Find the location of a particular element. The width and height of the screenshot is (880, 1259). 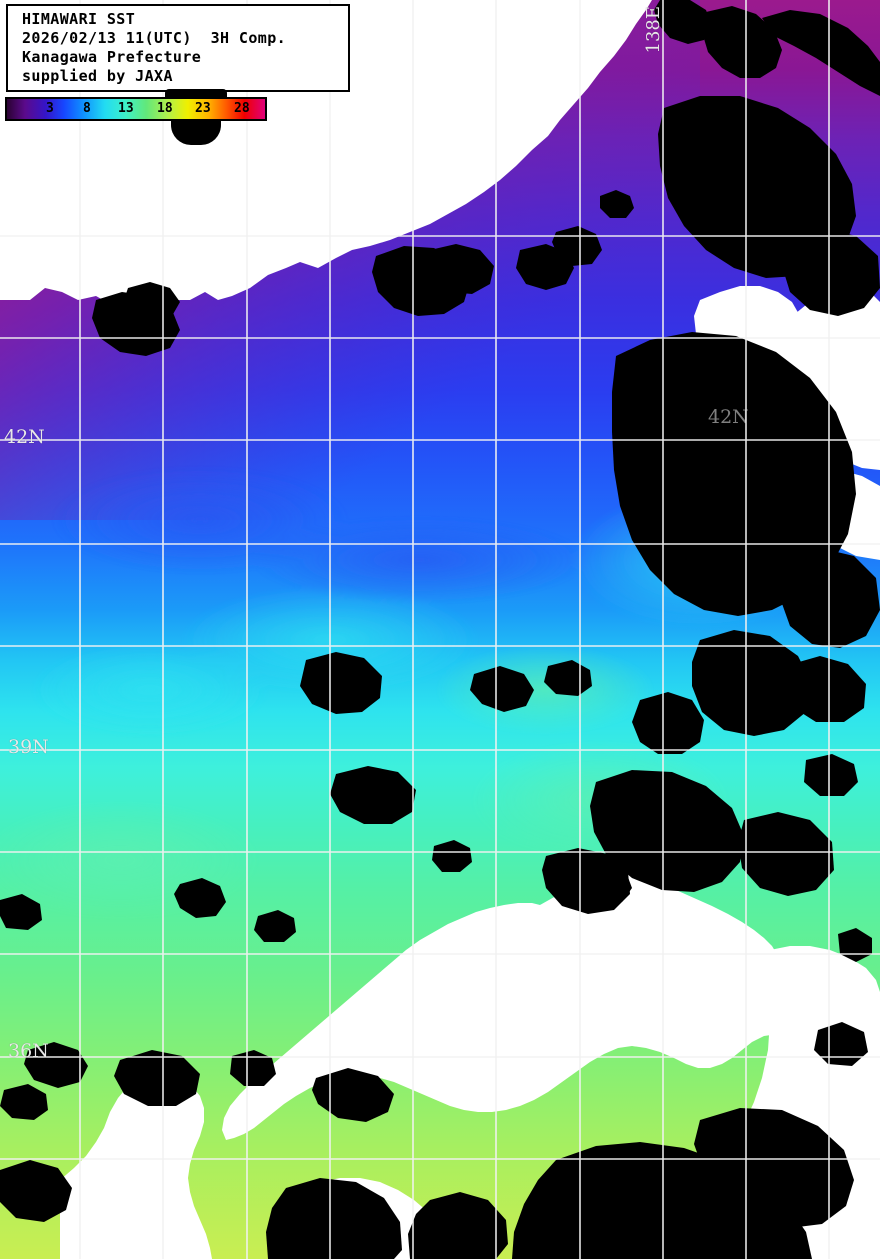

sst-colorbar: 3 8 13 18 23 28 is located at coordinates (136, 117).